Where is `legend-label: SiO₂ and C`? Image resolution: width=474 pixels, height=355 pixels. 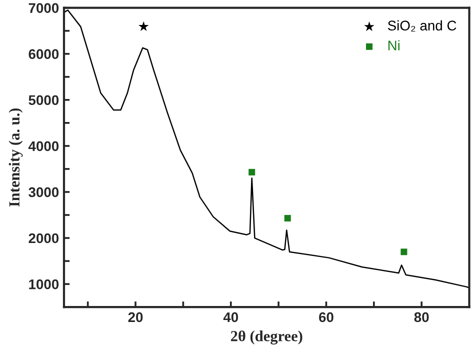
legend-label: SiO₂ and C is located at coordinates (422, 26).